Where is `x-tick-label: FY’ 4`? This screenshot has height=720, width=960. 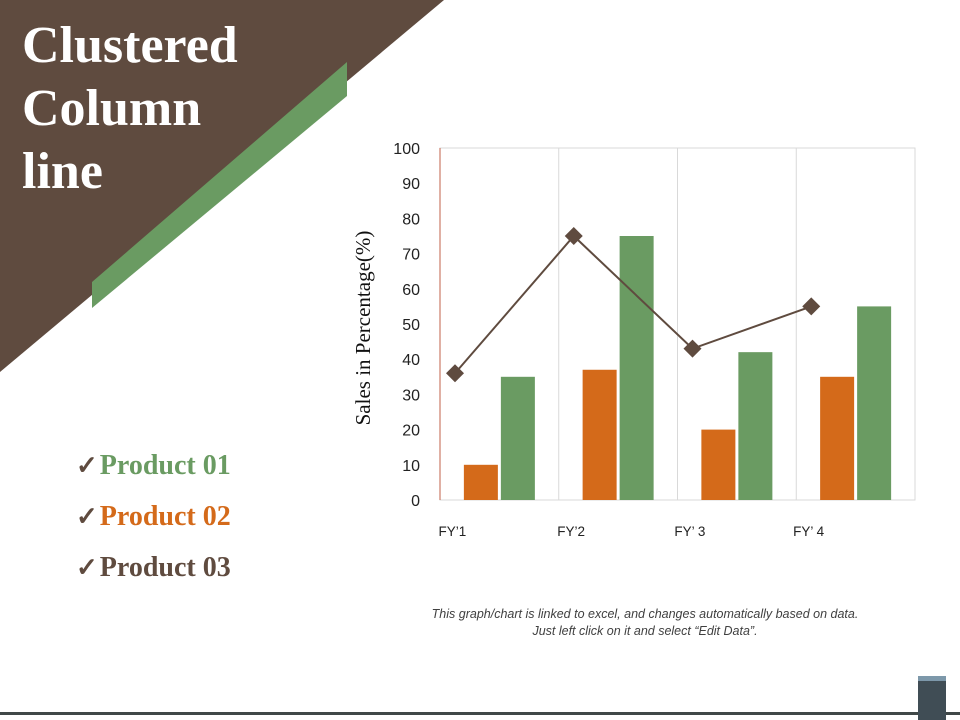 x-tick-label: FY’ 4 is located at coordinates (808, 531).